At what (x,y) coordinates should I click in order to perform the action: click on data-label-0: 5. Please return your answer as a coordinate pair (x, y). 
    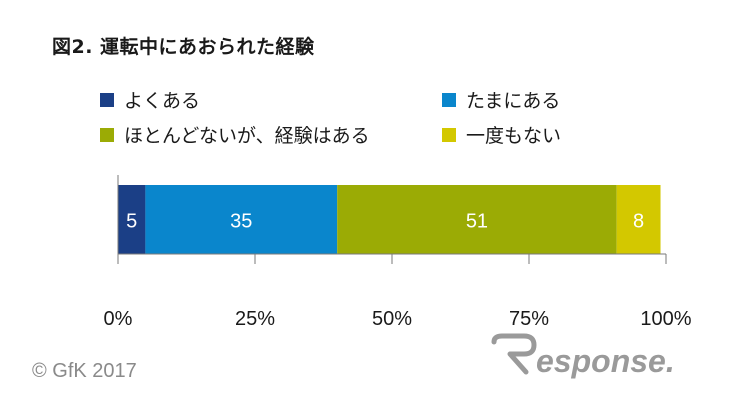
    Looking at the image, I should click on (131, 222).